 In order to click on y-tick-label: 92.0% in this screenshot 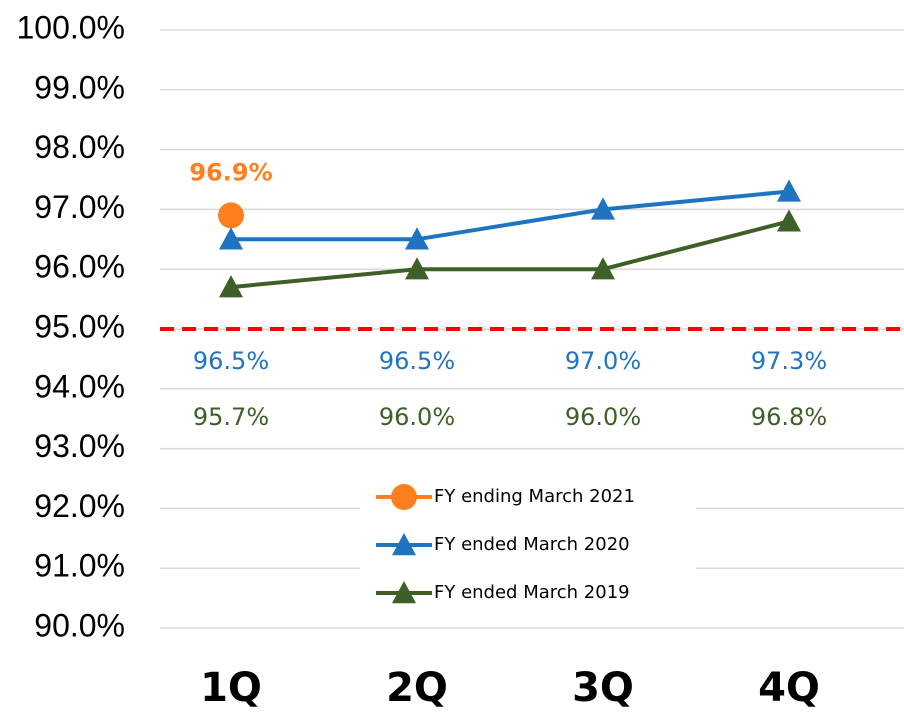, I will do `click(79, 506)`.